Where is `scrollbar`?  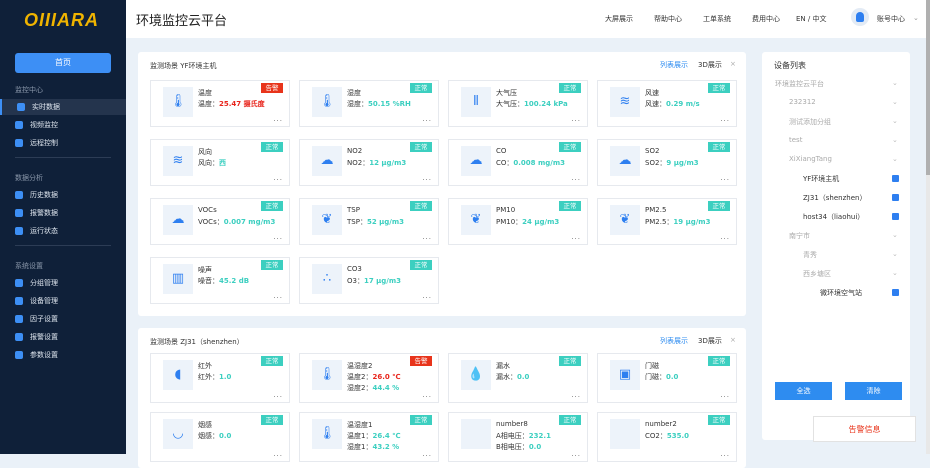
scrollbar is located at coordinates (928, 227).